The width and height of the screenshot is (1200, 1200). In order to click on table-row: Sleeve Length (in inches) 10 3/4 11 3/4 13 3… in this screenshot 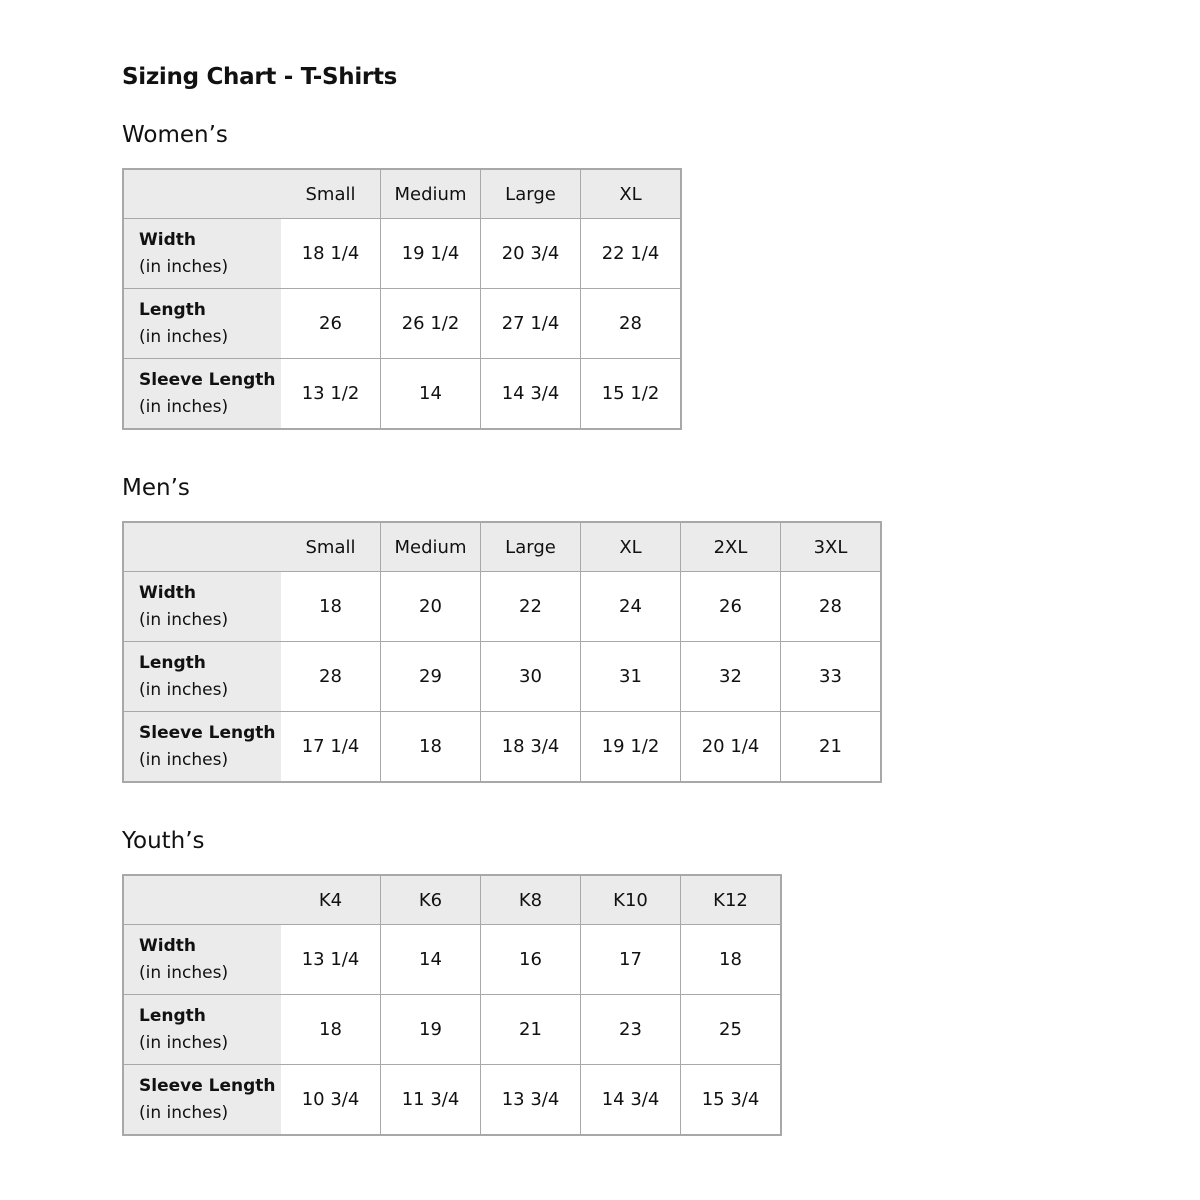, I will do `click(452, 1100)`.